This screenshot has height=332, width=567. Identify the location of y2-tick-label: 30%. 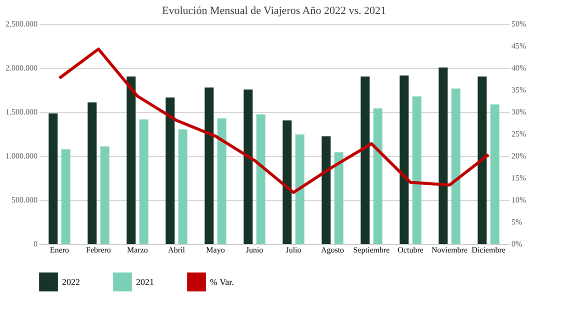
(519, 112).